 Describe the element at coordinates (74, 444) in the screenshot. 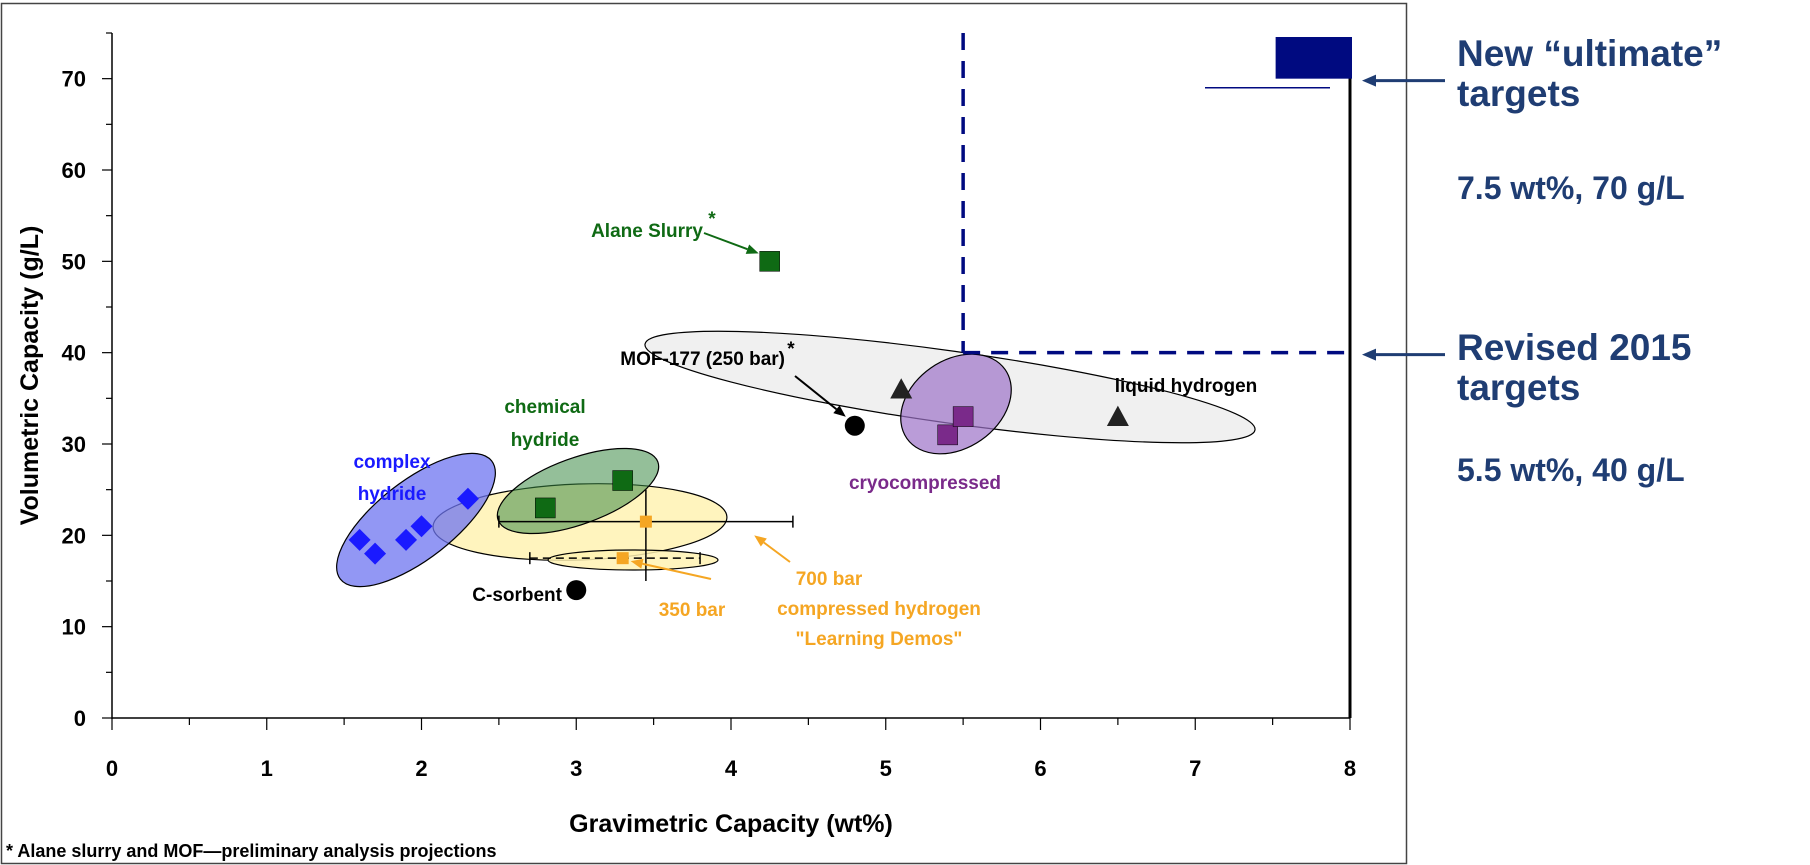

I see `y-tick-label: 30` at that location.